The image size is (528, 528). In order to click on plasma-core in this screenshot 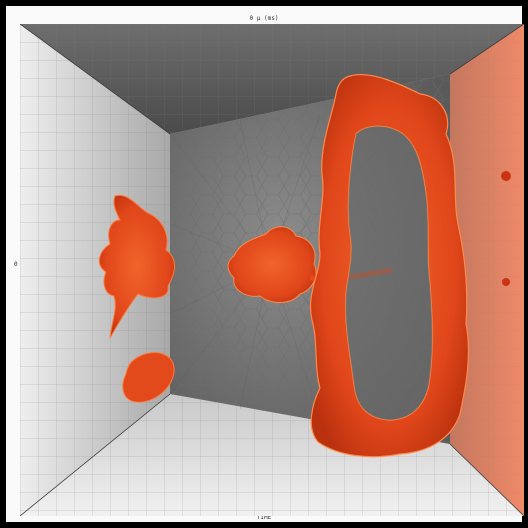, I will do `click(272, 264)`.